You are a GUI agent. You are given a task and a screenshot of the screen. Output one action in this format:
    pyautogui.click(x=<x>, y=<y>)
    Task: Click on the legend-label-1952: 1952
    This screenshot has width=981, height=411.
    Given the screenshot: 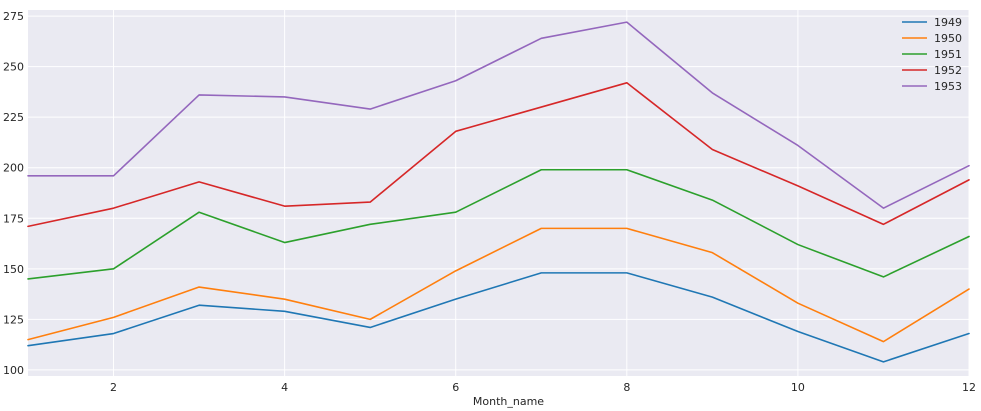 What is the action you would take?
    pyautogui.click(x=948, y=70)
    